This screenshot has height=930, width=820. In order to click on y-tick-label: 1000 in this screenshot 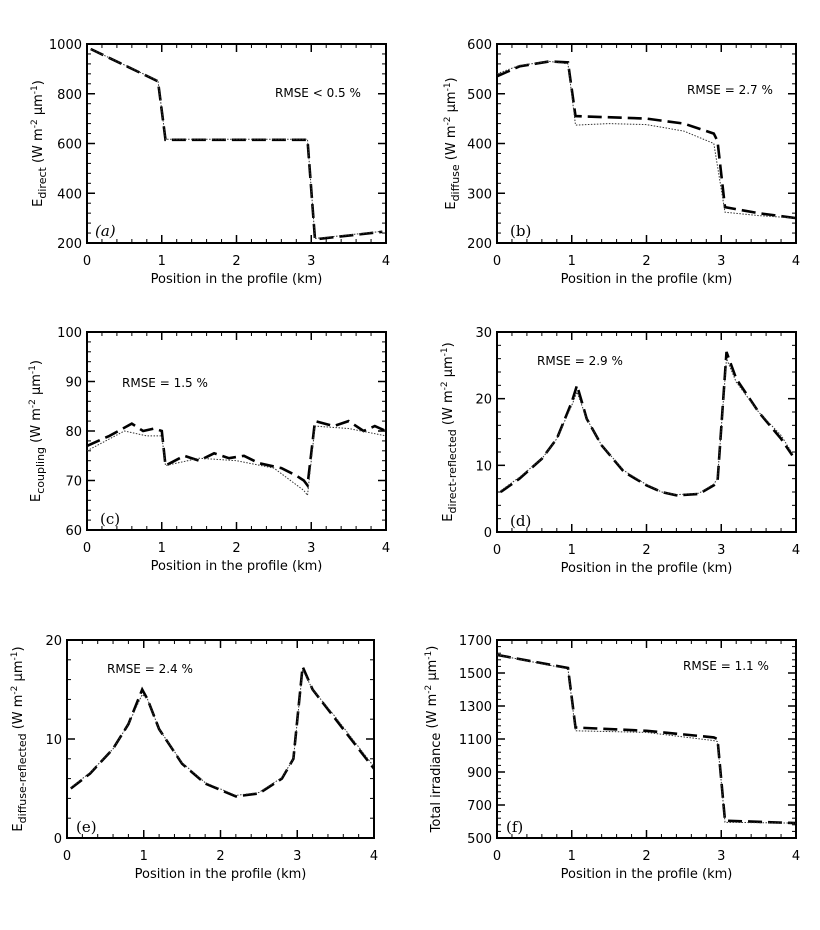, I will do `click(65, 45)`.